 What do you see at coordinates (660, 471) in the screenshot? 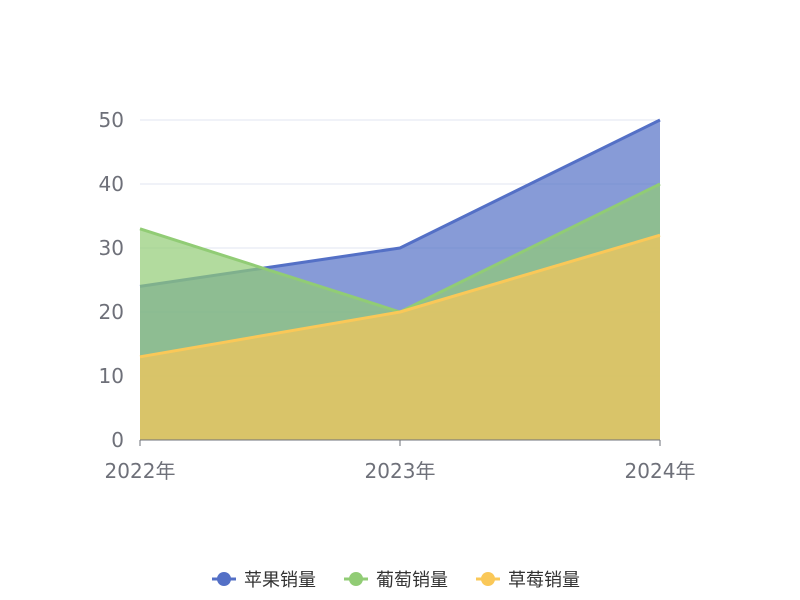
I see `x-tick-label: 2024年` at bounding box center [660, 471].